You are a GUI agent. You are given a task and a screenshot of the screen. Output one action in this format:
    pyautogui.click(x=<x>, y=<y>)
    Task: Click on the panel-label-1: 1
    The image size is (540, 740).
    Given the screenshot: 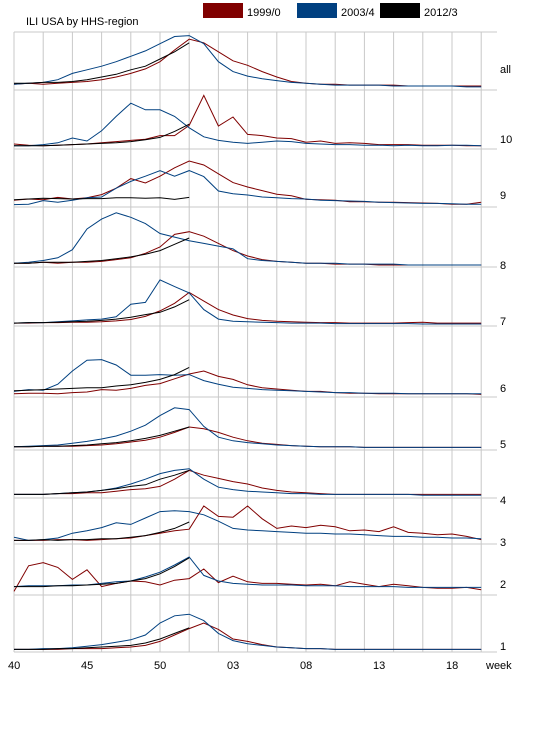 What is the action you would take?
    pyautogui.click(x=503, y=647)
    